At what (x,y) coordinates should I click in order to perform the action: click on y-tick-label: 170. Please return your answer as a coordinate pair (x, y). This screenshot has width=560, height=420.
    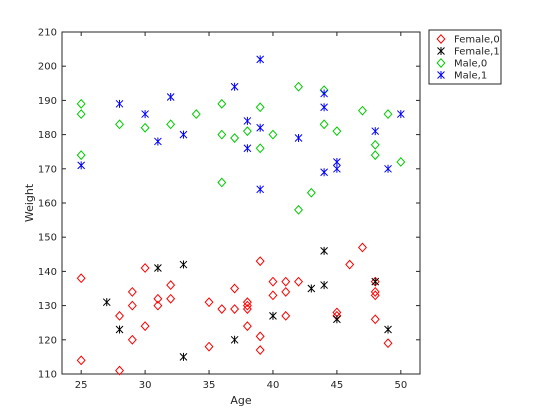
    Looking at the image, I should click on (47, 169).